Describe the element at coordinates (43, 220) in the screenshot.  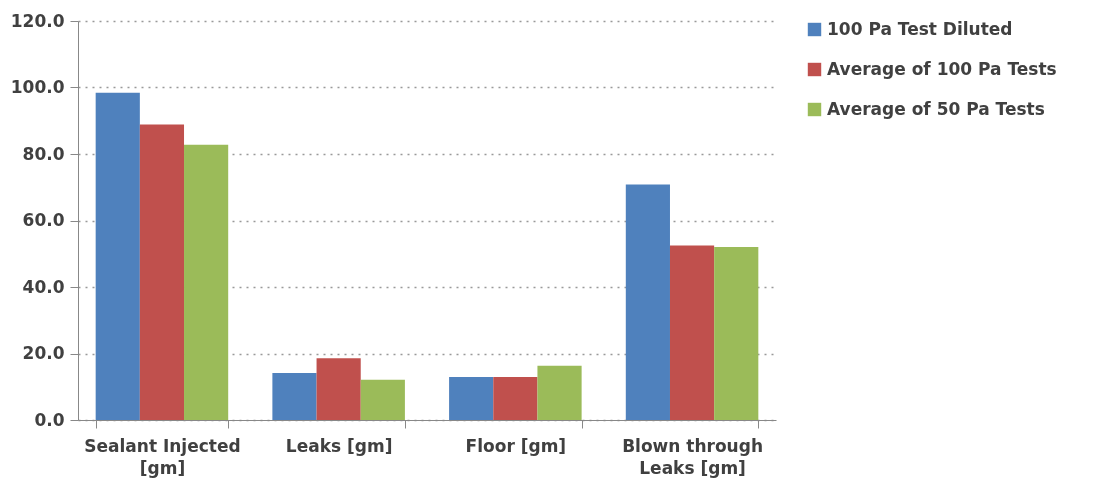
I see `y-tick-label: 60.0` at that location.